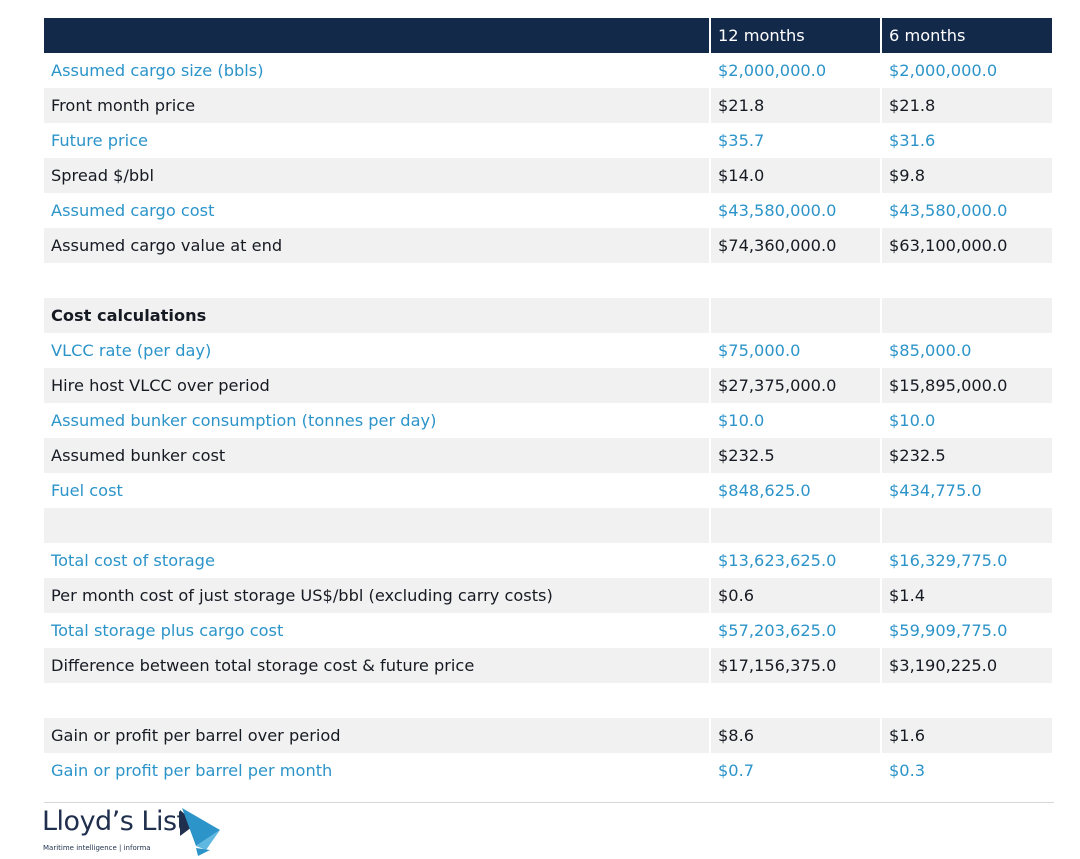 The image size is (1080, 859). What do you see at coordinates (966, 175) in the screenshot?
I see `value-6-months: $9.8` at bounding box center [966, 175].